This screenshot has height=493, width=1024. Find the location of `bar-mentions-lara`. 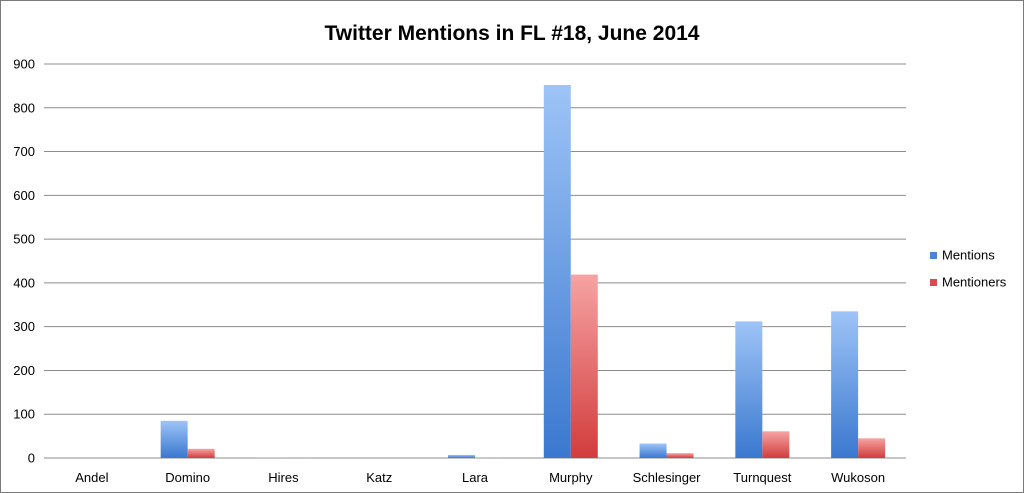

bar-mentions-lara is located at coordinates (461, 456).